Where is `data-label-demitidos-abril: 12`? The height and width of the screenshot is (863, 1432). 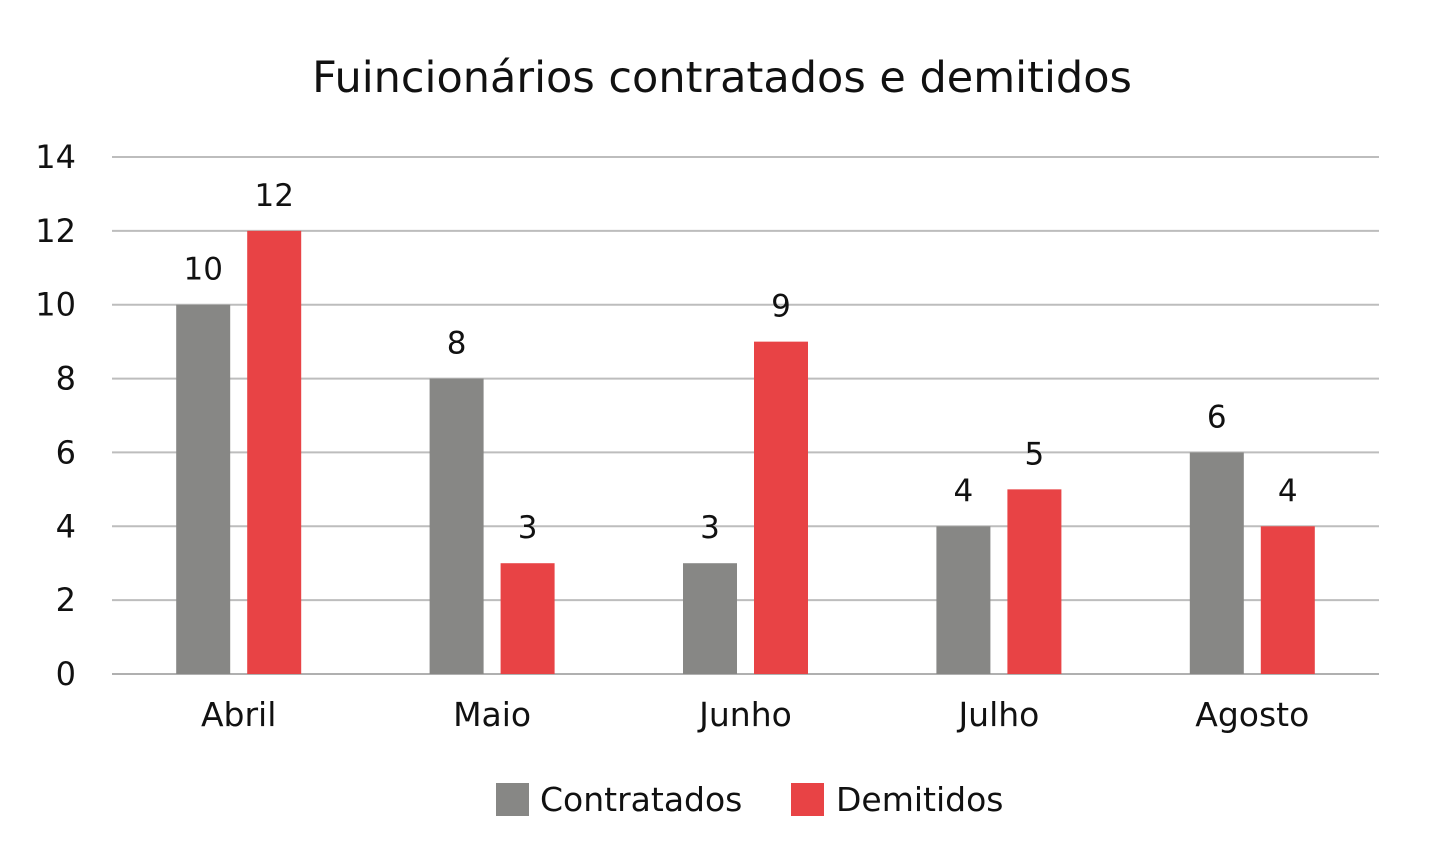 data-label-demitidos-abril: 12 is located at coordinates (273, 196).